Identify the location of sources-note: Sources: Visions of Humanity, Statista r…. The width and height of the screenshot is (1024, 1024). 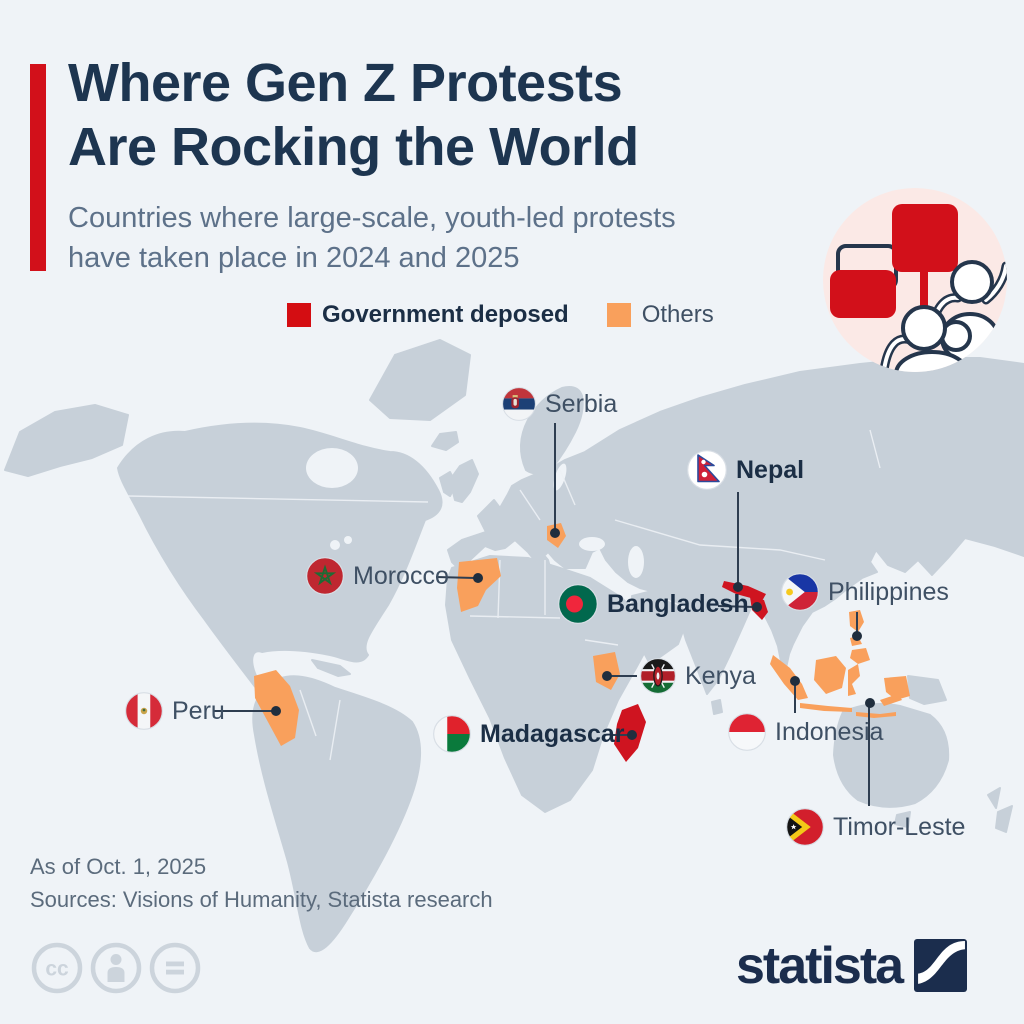
(261, 899).